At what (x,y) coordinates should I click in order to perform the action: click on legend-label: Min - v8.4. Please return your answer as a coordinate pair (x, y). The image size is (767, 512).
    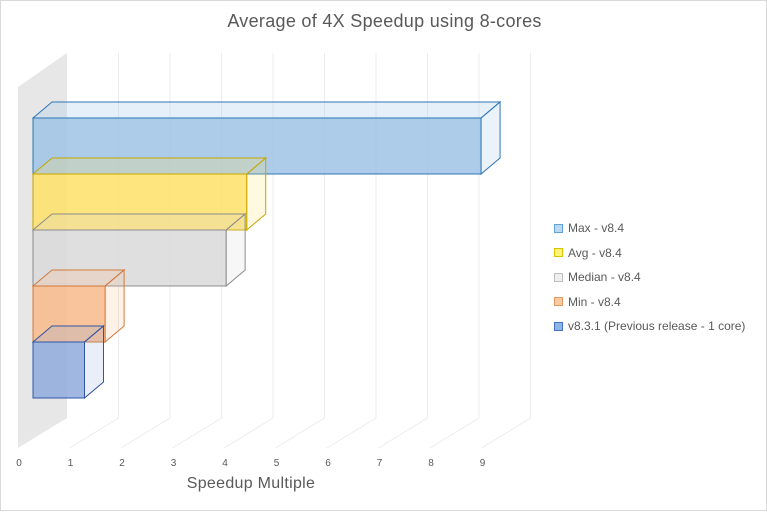
    Looking at the image, I should click on (594, 301).